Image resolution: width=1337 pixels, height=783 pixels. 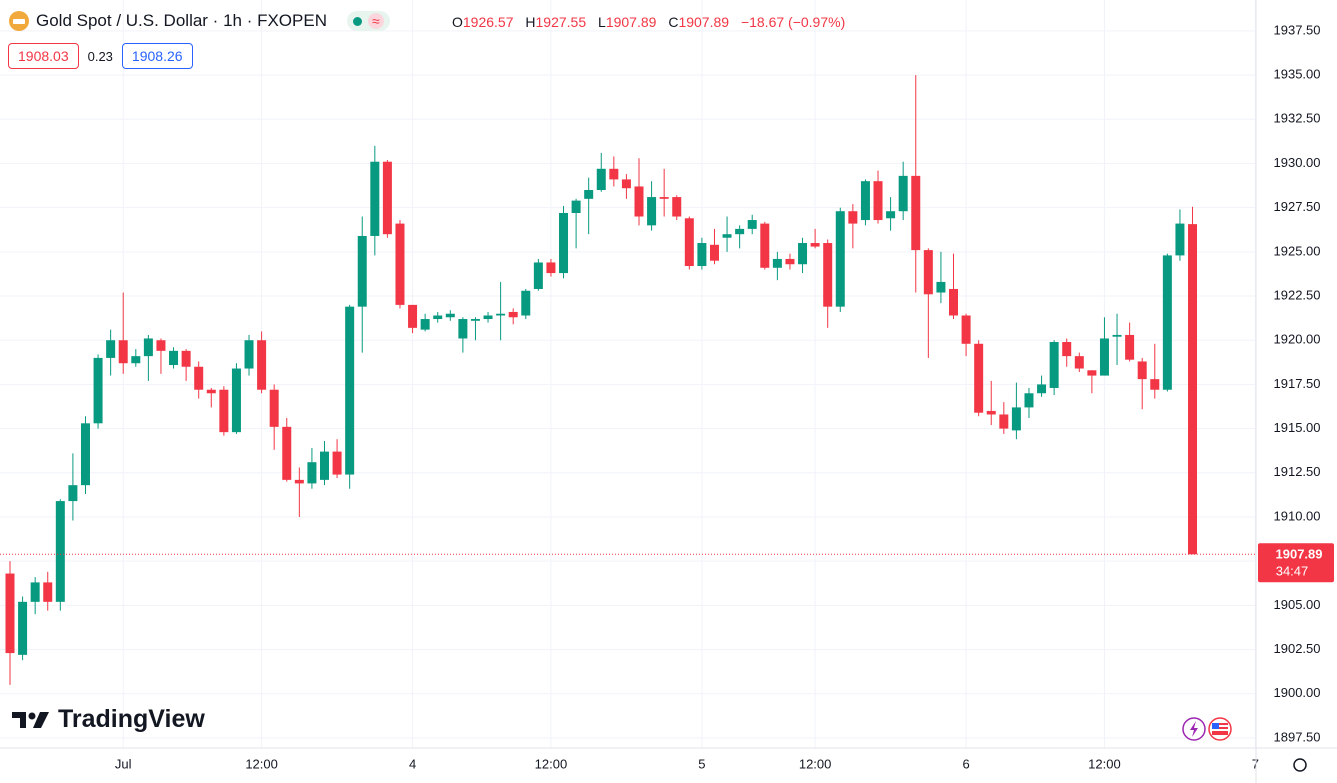 I want to click on open-label: O, so click(x=457, y=22).